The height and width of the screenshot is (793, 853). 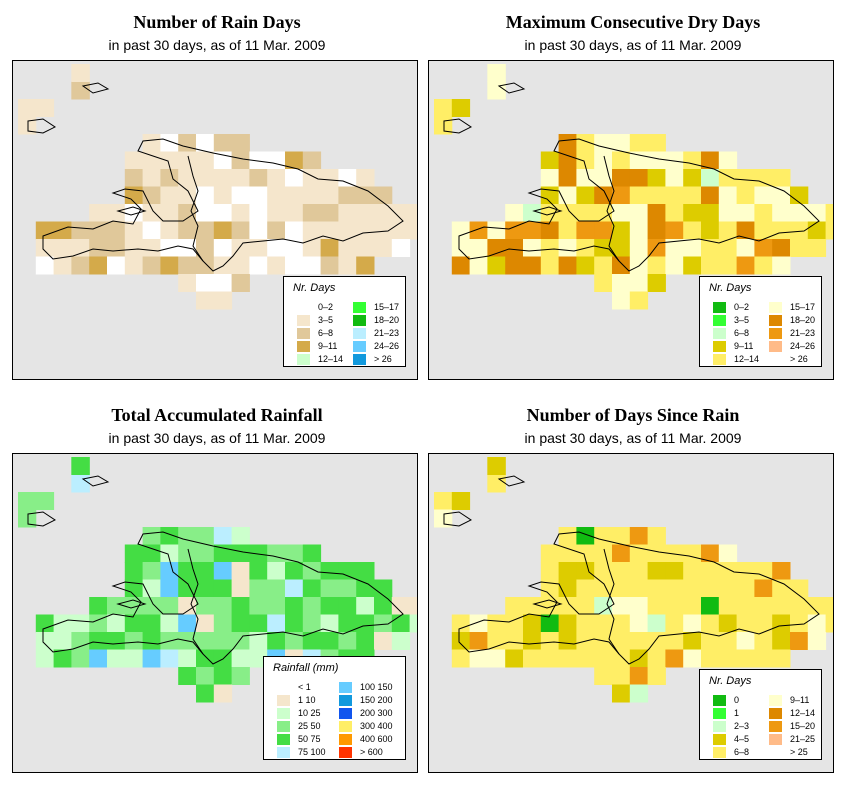 What do you see at coordinates (304, 687) in the screenshot?
I see `legend-label: < 1` at bounding box center [304, 687].